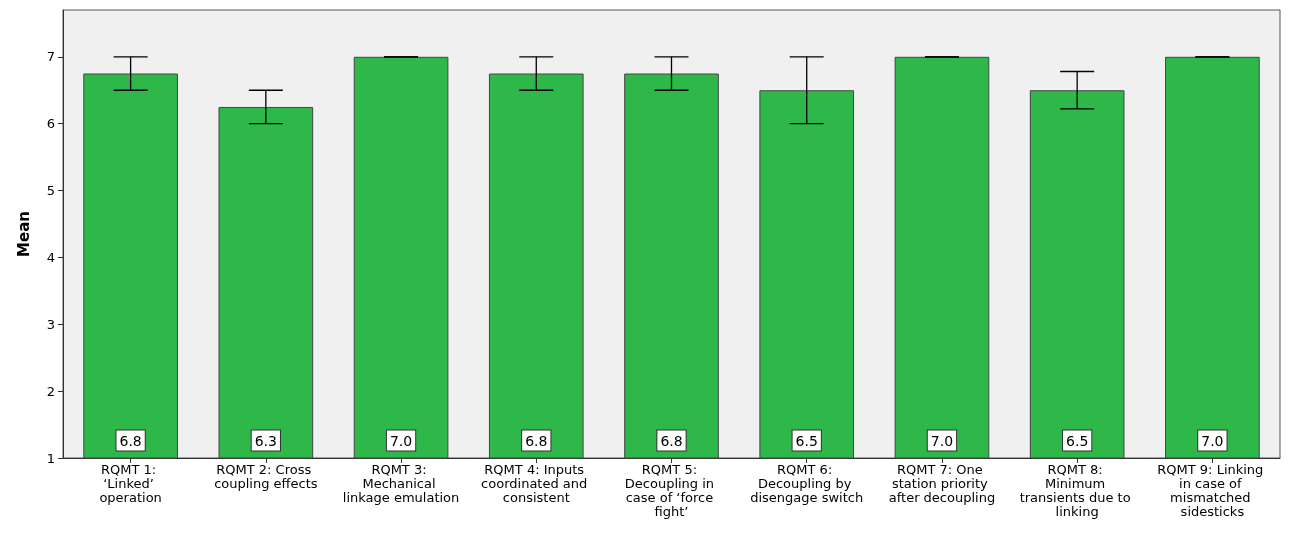  What do you see at coordinates (50, 124) in the screenshot?
I see `y-tick-label: 6` at bounding box center [50, 124].